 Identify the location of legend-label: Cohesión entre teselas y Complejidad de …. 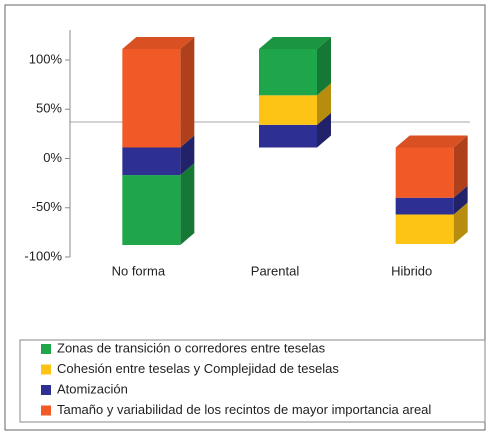
(198, 368).